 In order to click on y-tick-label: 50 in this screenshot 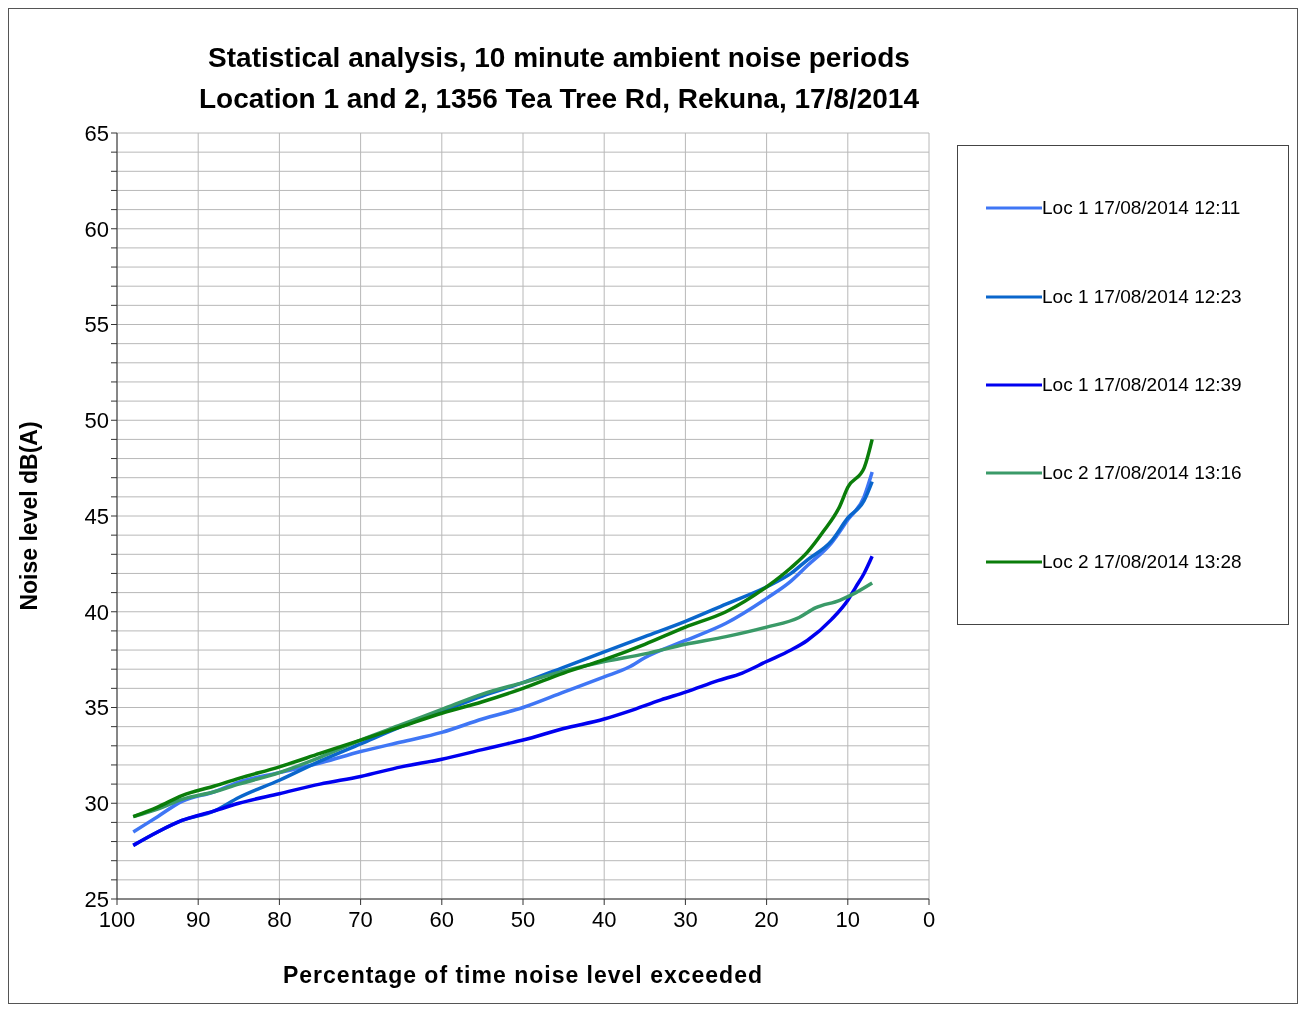, I will do `click(96, 421)`.